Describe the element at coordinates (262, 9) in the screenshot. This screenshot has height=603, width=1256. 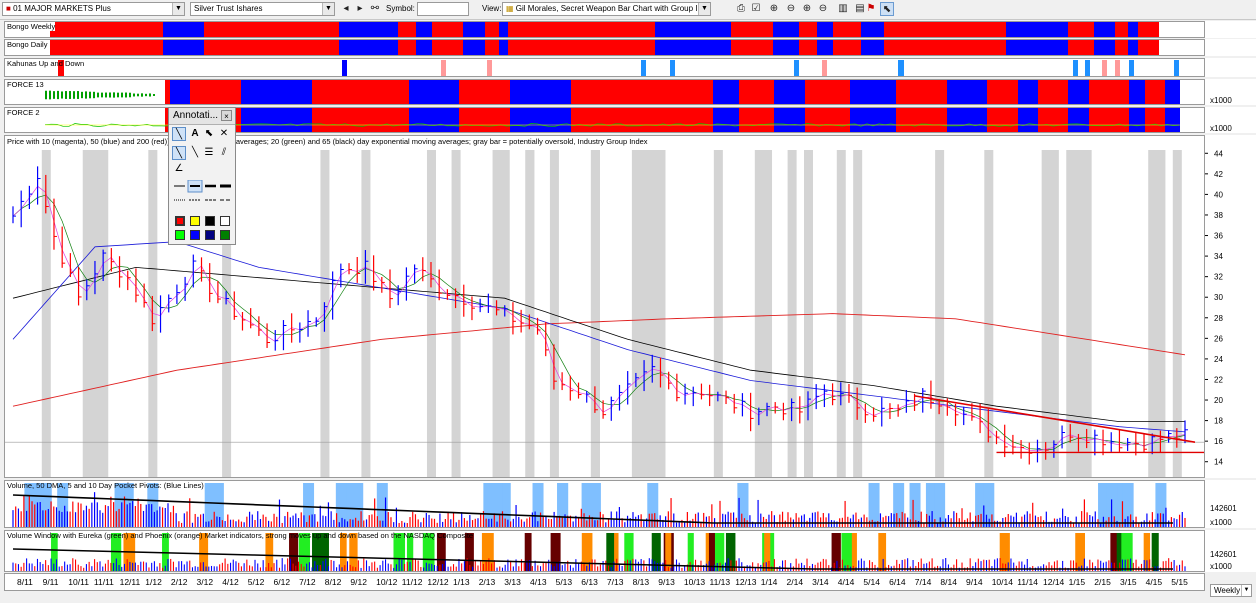
I see `security-selector: Silver Trust Ishares ▼` at that location.